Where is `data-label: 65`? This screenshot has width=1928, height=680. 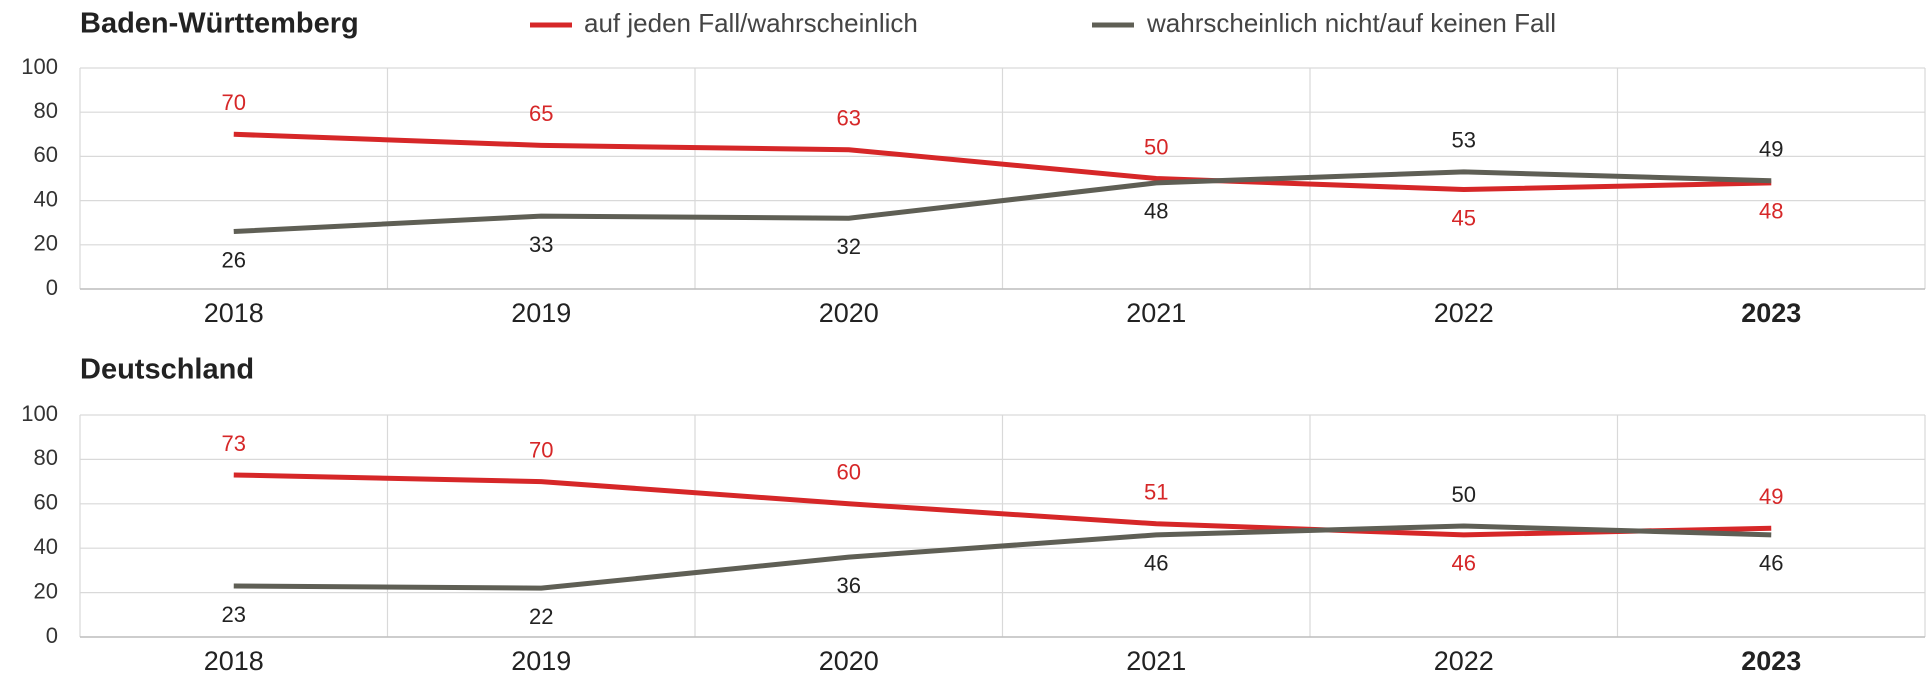
data-label: 65 is located at coordinates (541, 113).